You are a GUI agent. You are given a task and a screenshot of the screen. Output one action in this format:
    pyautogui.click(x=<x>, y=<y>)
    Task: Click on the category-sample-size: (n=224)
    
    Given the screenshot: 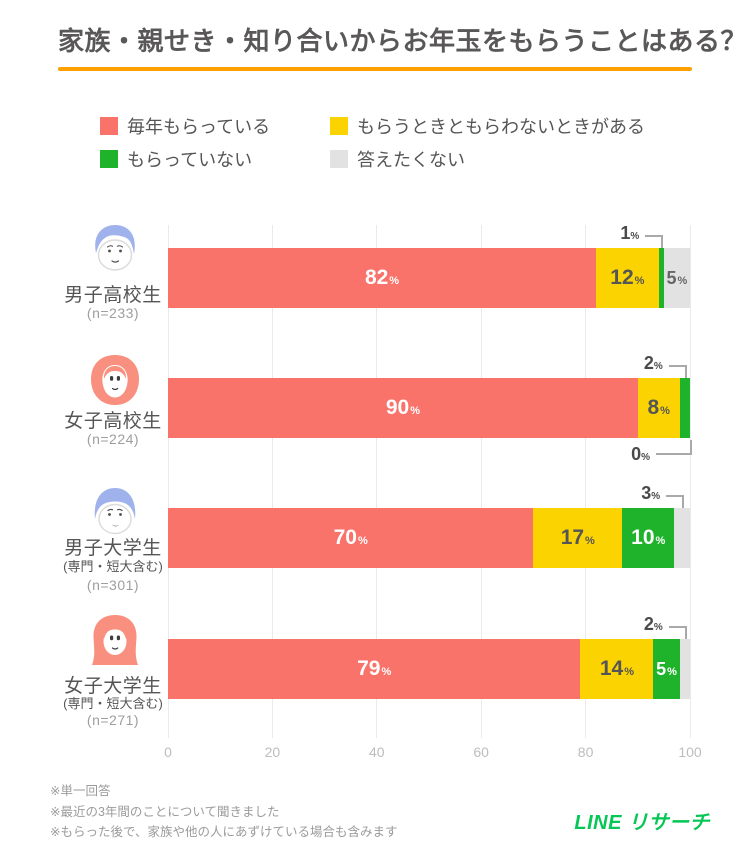 What is the action you would take?
    pyautogui.click(x=113, y=439)
    